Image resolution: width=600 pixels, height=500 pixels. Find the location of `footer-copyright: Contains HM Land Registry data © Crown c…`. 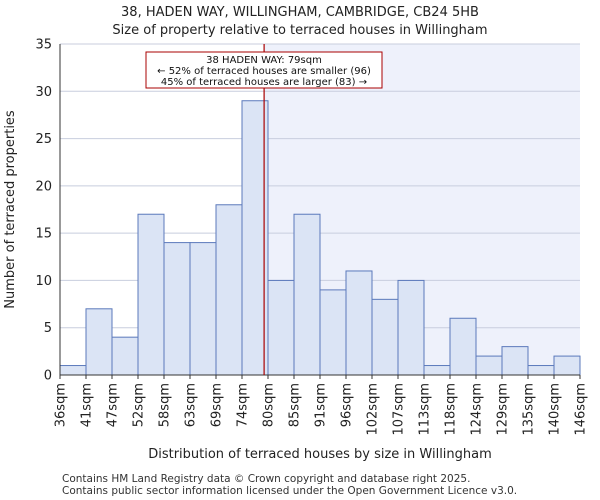

footer-copyright: Contains HM Land Registry data © Crown c… is located at coordinates (266, 479).